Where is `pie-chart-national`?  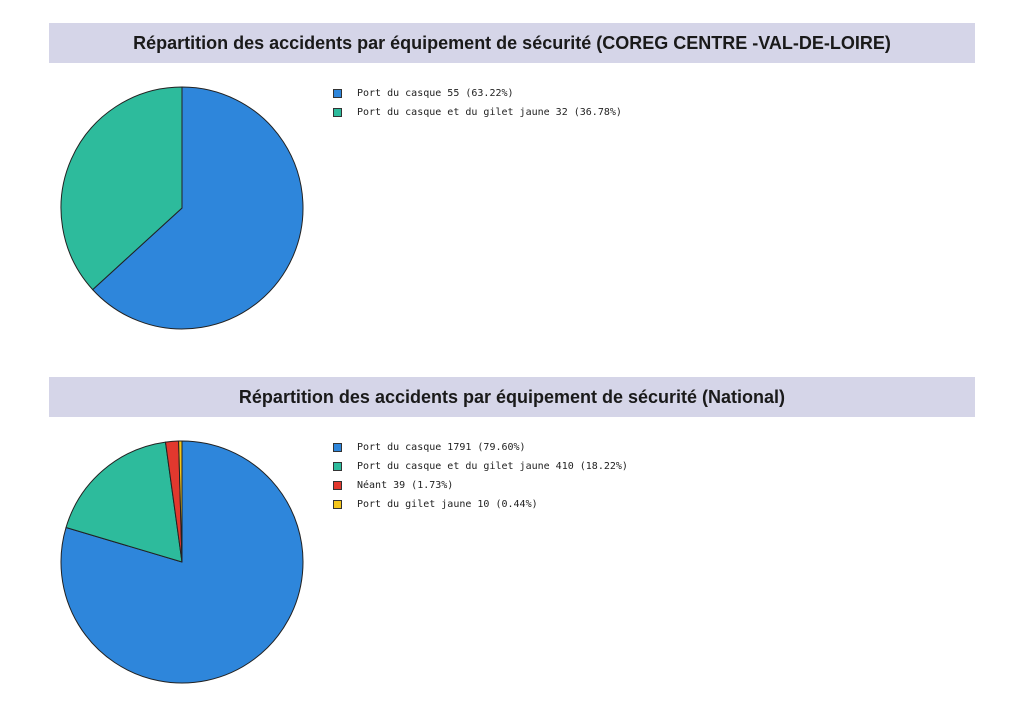
pie-chart-national is located at coordinates (182, 562).